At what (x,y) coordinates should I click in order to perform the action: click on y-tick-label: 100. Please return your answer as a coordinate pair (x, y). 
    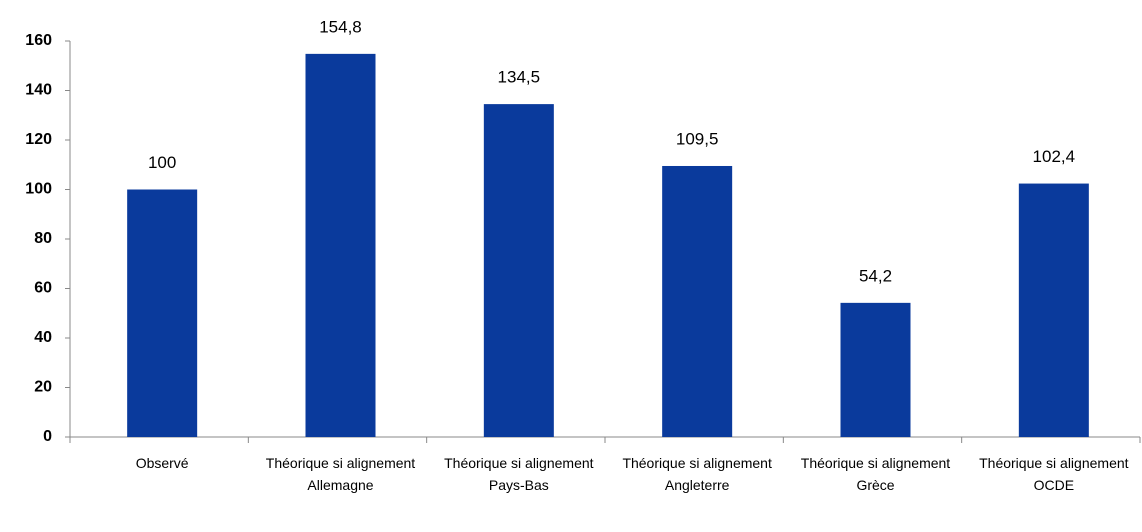
    Looking at the image, I should click on (38, 189).